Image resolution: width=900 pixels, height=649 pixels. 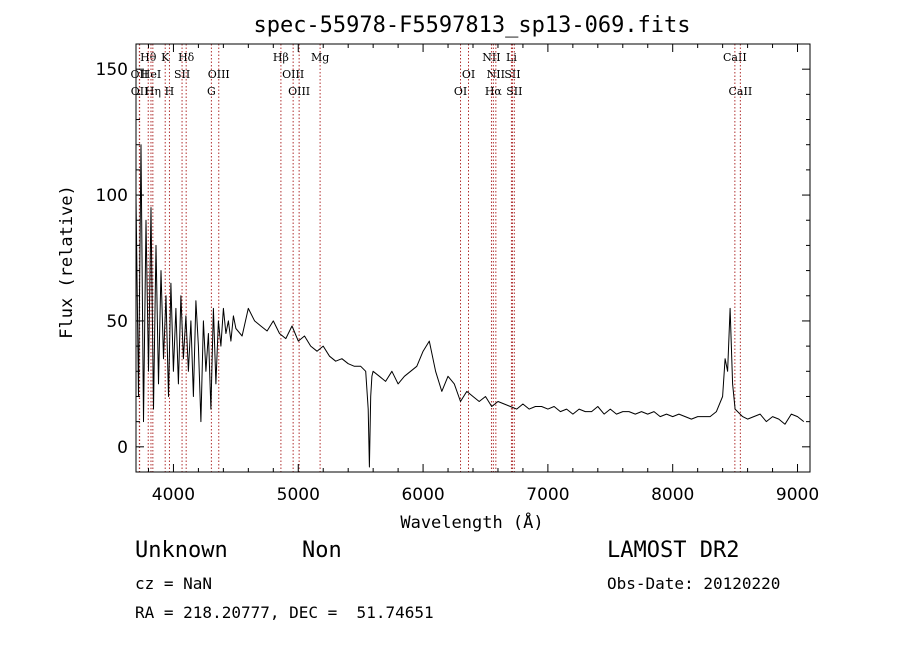 What do you see at coordinates (117, 322) in the screenshot?
I see `y-tick-label: 50` at bounding box center [117, 322].